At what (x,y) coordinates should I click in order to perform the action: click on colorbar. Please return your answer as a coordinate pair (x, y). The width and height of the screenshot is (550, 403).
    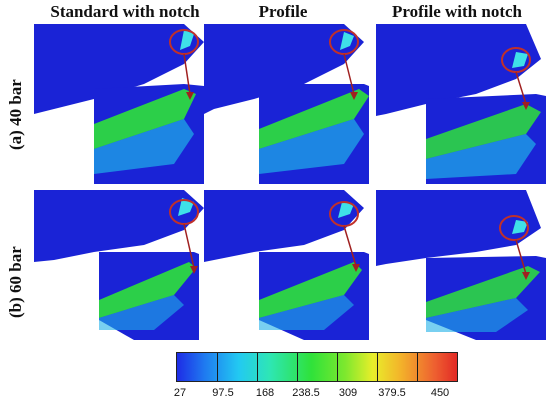
    Looking at the image, I should click on (317, 367).